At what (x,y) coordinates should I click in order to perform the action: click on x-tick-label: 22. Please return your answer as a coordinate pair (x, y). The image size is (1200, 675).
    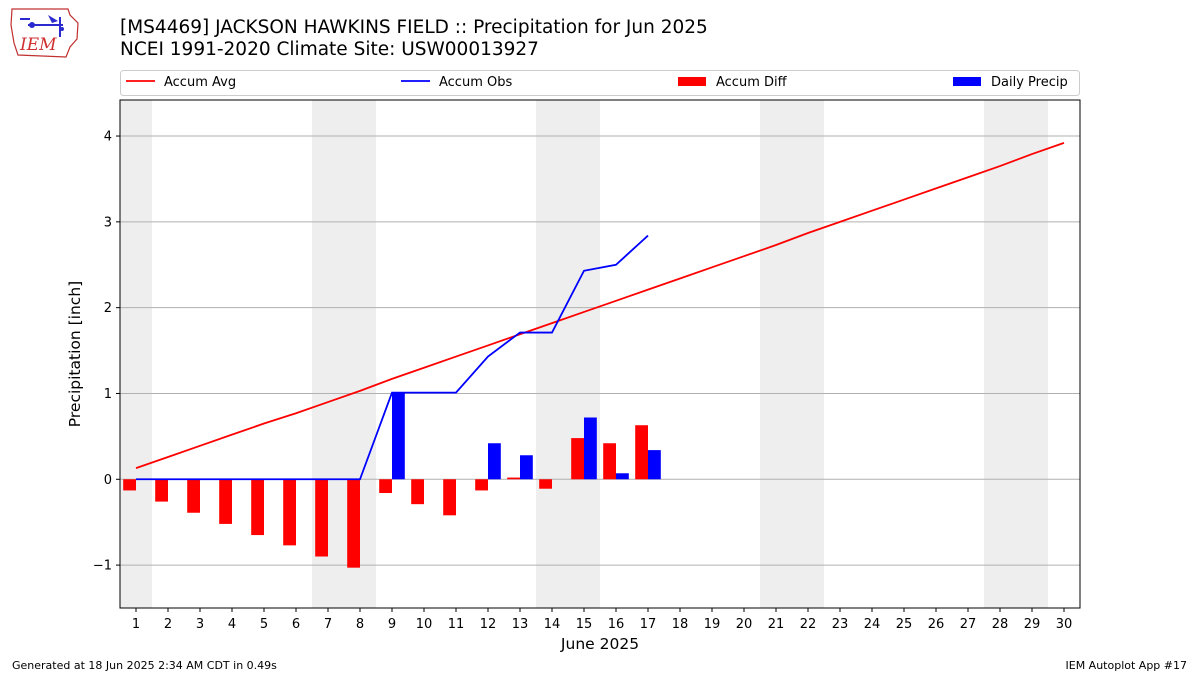
    Looking at the image, I should click on (808, 624).